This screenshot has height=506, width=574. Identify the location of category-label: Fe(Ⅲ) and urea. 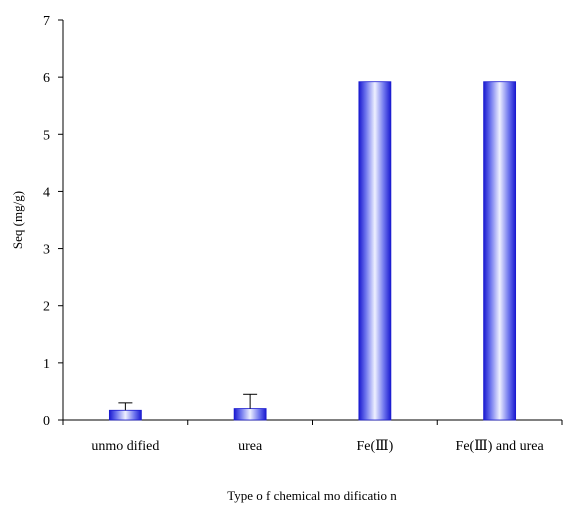
(500, 446).